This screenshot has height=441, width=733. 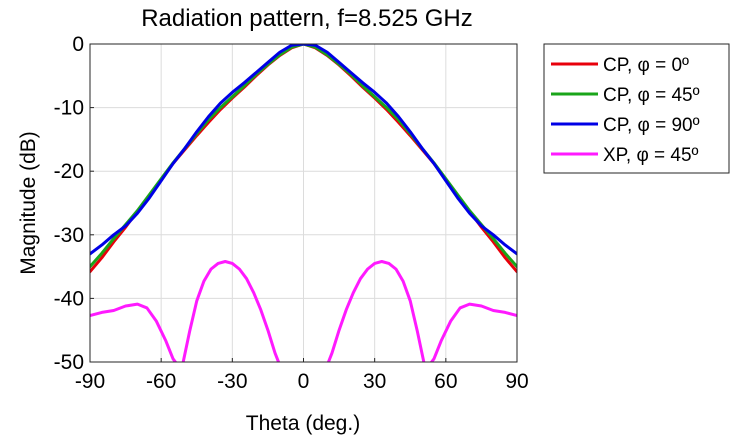 I want to click on x-tick-label: 90, so click(x=516, y=381).